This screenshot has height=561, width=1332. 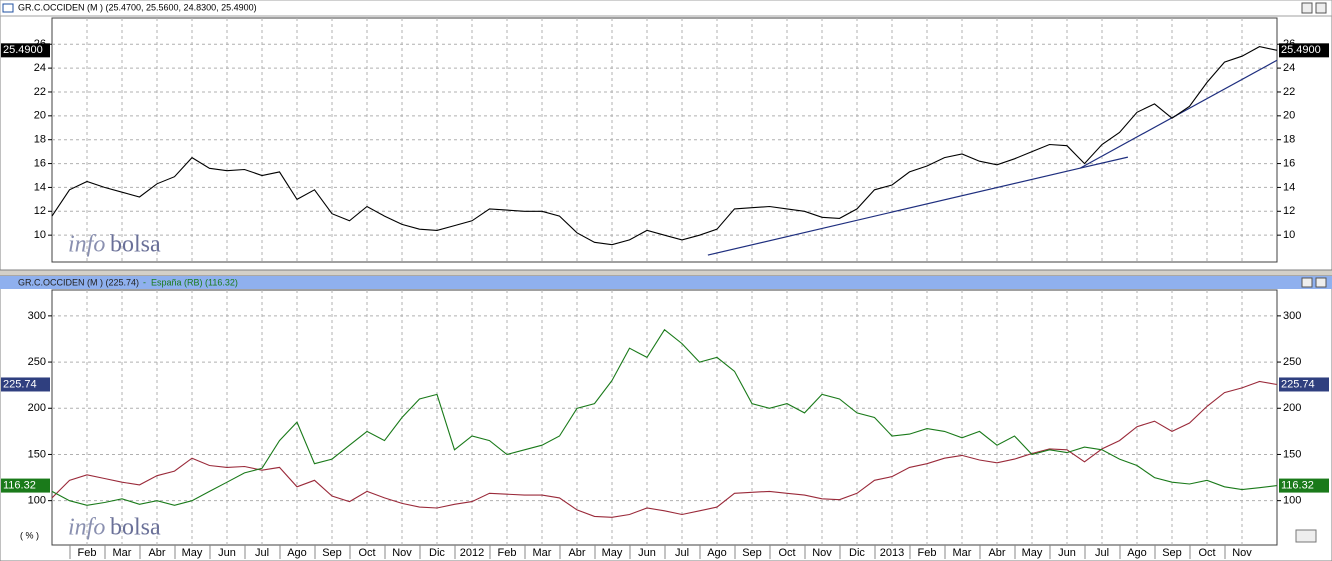 I want to click on scroll-button, so click(x=1306, y=536).